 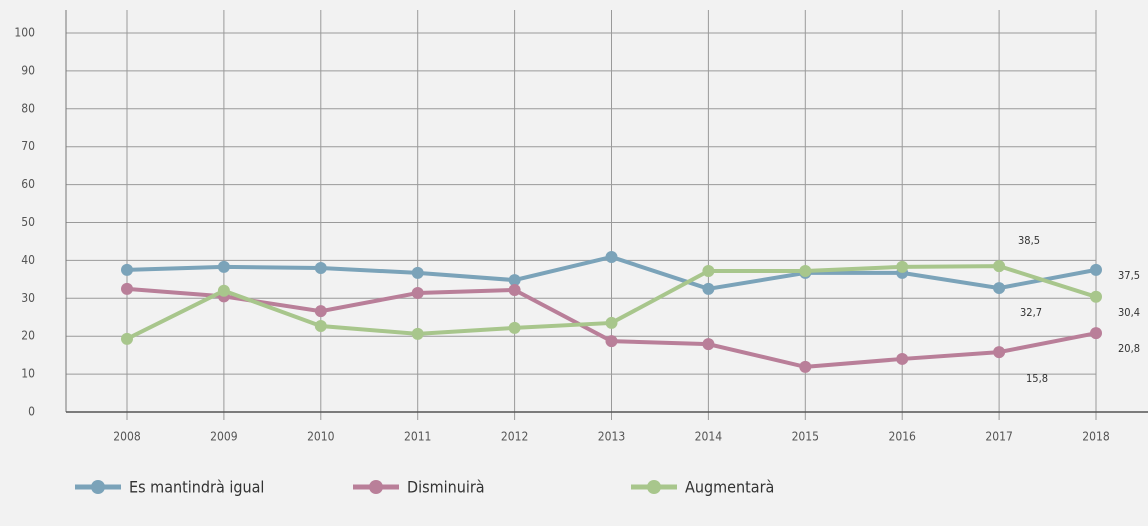 I want to click on y-tick-label: 40, so click(x=28, y=260).